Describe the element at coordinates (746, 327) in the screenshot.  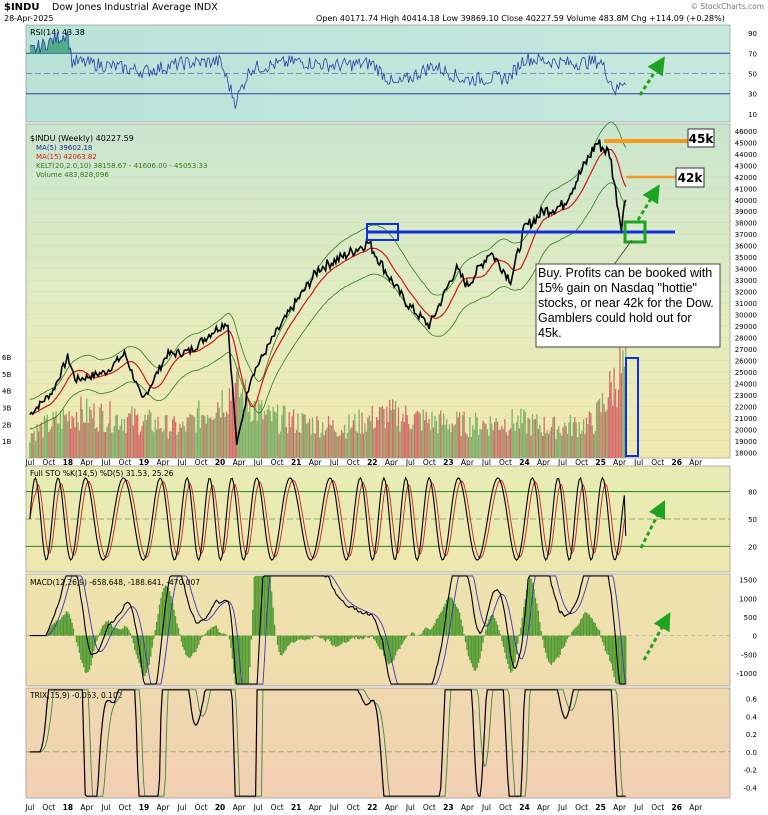
I see `price-tick-label: 29000` at that location.